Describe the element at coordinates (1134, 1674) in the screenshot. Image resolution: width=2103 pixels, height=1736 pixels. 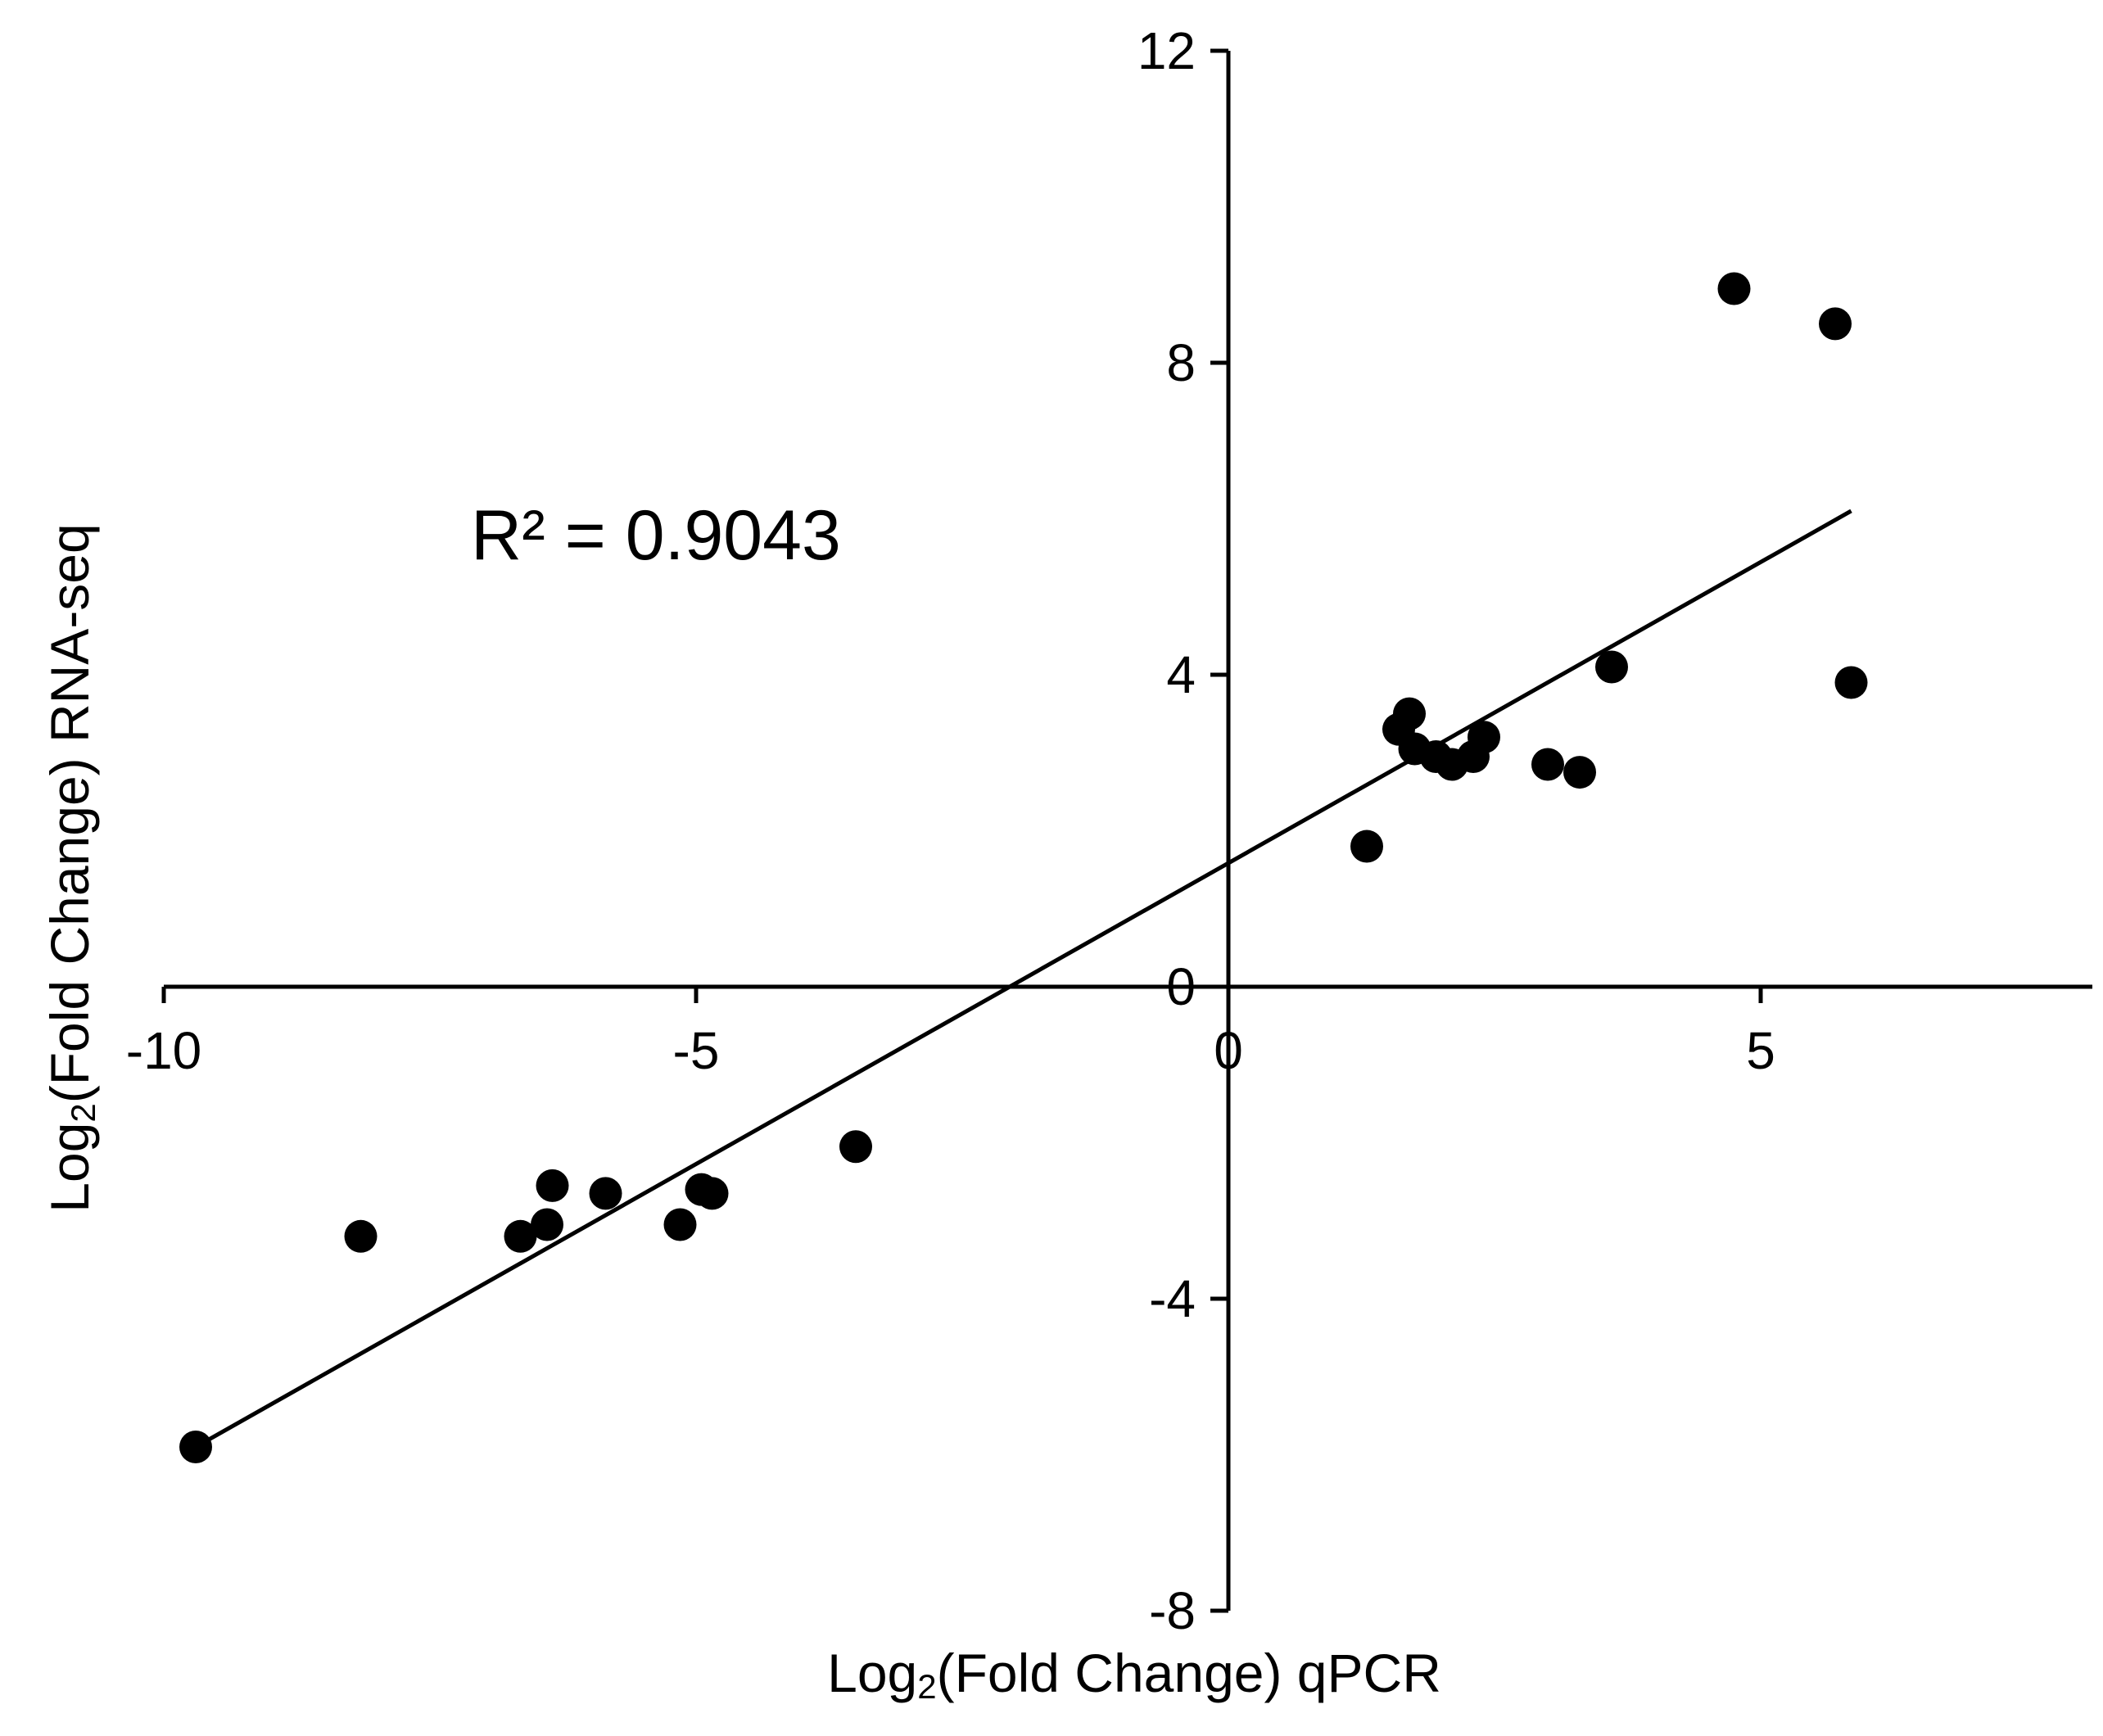
I see `x-axis-title: Log2(Fold Change) qPCR` at that location.